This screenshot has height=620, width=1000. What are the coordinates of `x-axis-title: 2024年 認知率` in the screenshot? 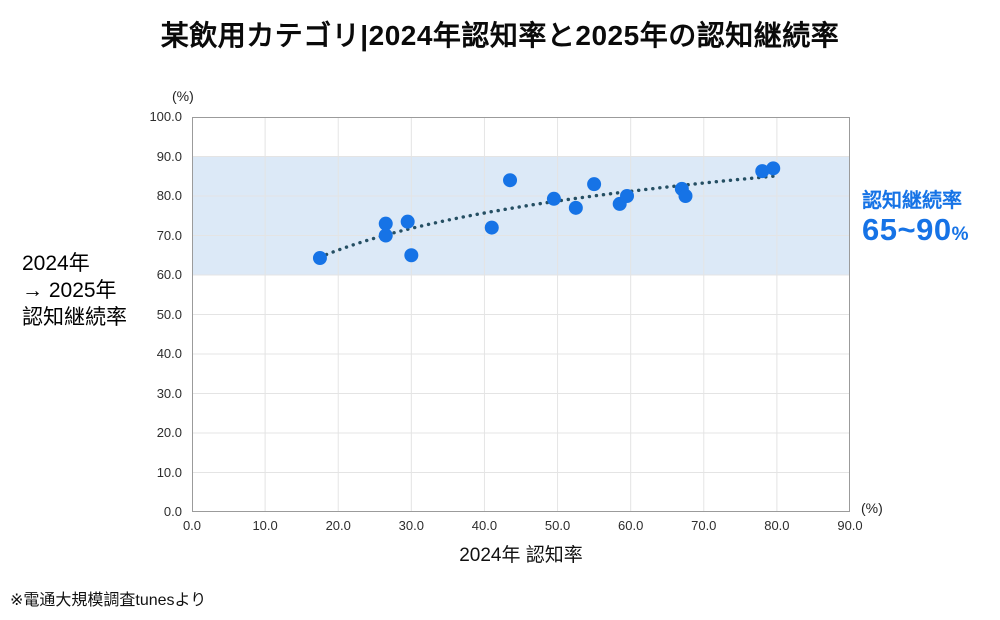 It's located at (521, 555).